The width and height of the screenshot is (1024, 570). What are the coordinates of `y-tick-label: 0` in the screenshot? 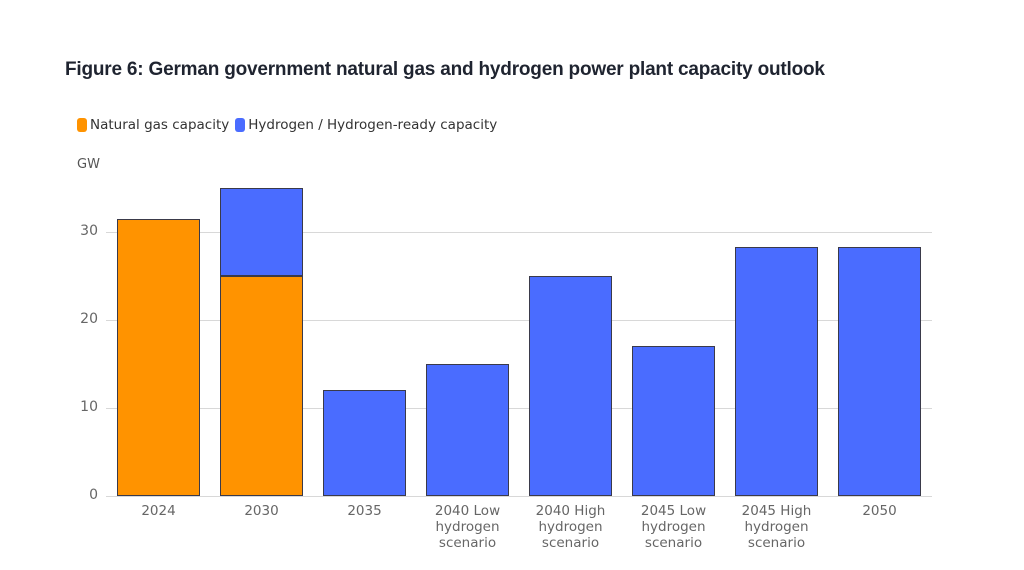 It's located at (93, 495).